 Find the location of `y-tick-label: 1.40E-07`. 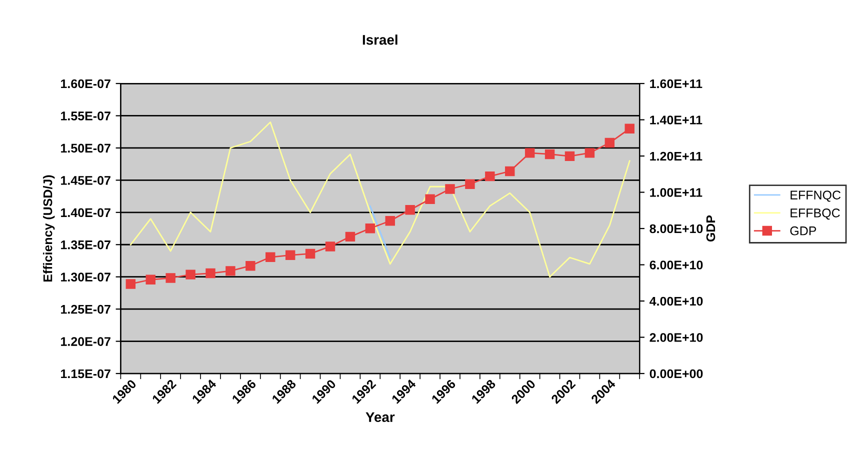

y-tick-label: 1.40E-07 is located at coordinates (85, 213).